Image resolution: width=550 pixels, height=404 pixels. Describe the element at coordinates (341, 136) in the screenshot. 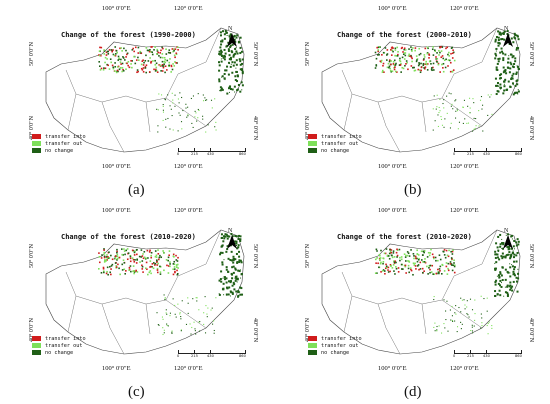

I see `legend-label: transfer into` at that location.